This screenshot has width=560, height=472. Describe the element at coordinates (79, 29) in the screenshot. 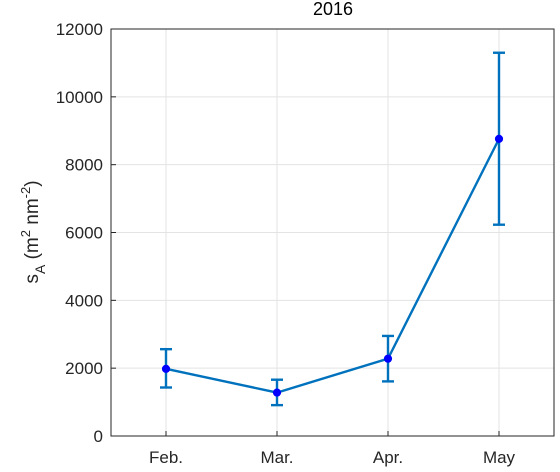

I see `y-tick-label: 12000` at that location.